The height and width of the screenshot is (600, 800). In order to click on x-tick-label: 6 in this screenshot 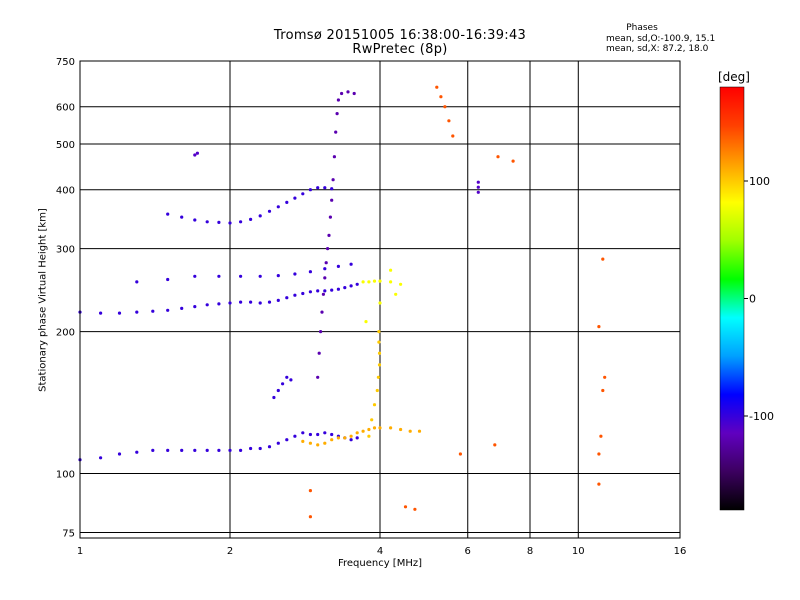, I will do `click(468, 551)`.